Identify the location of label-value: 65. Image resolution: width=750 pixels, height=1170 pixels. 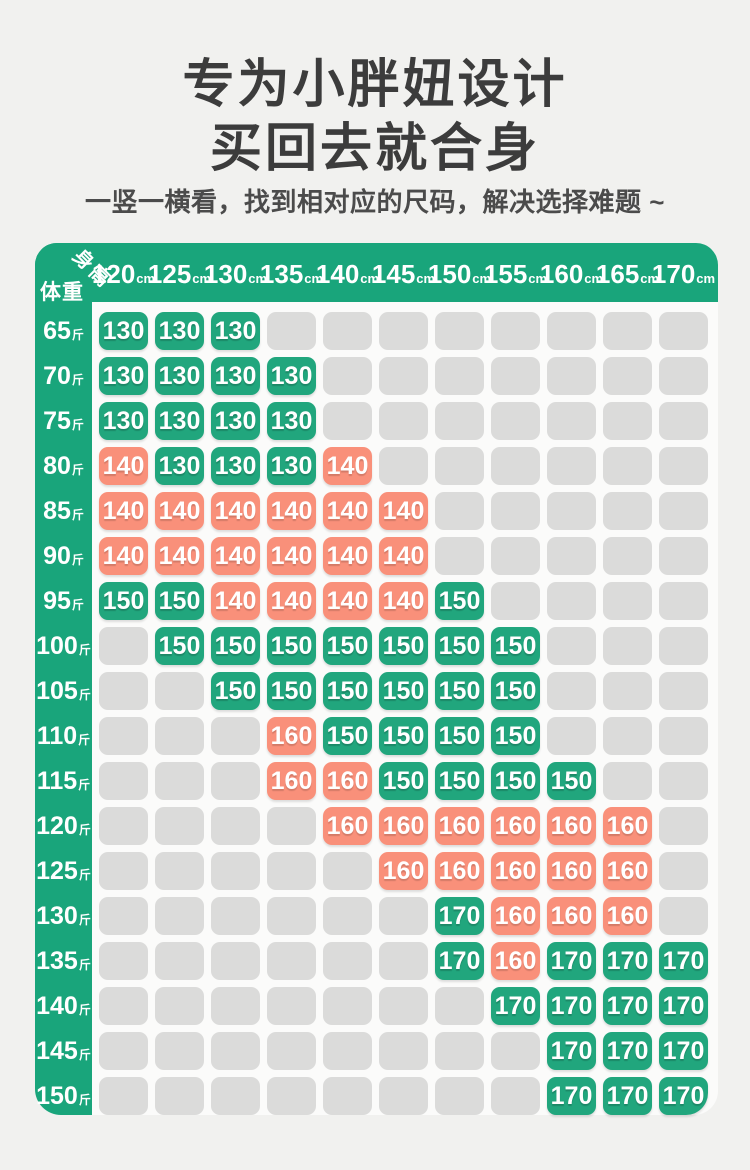
(57, 331).